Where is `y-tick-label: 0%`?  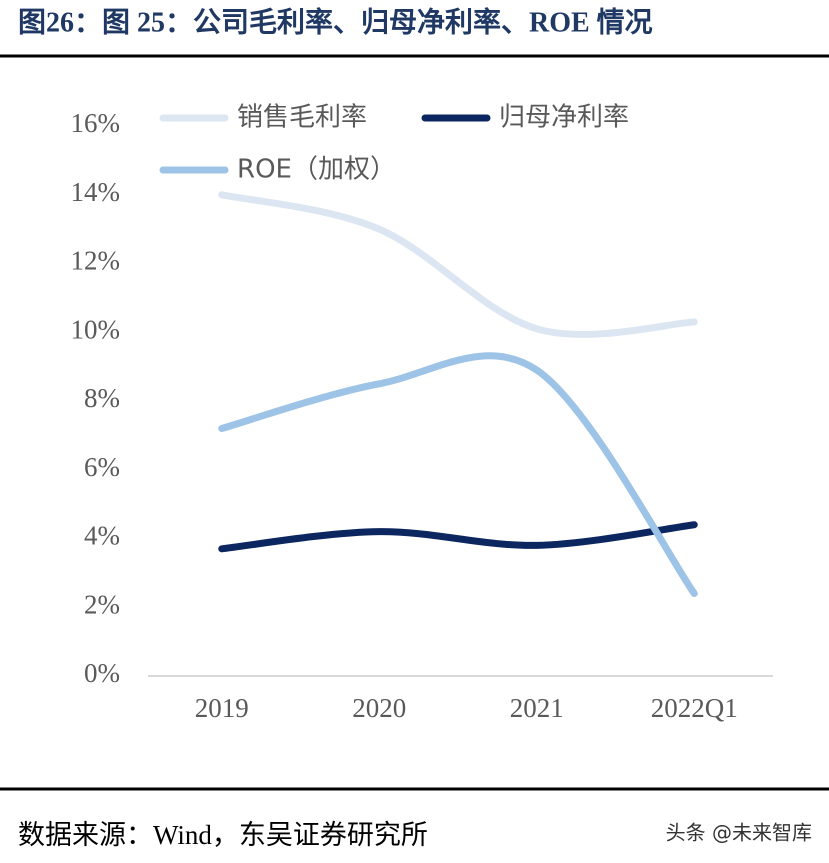 y-tick-label: 0% is located at coordinates (102, 673).